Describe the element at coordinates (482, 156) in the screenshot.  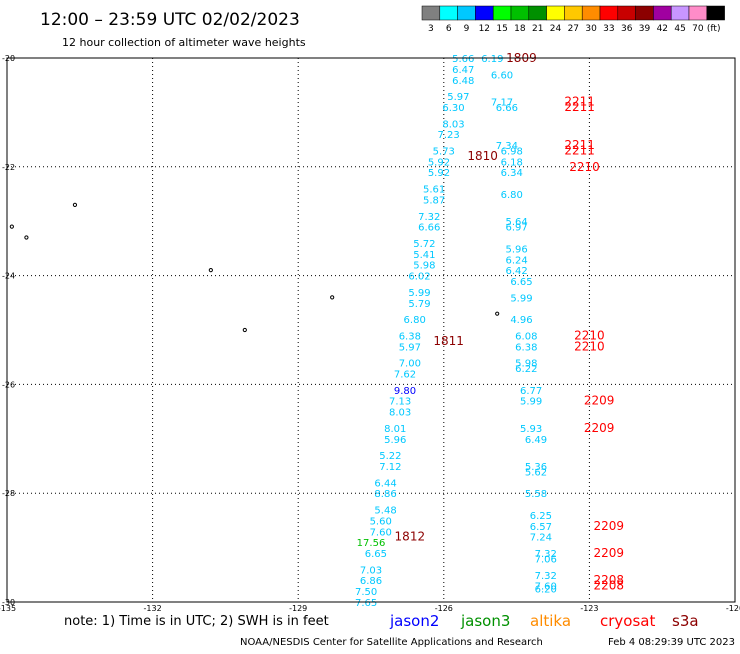
I see `track-time-label: 1810` at that location.